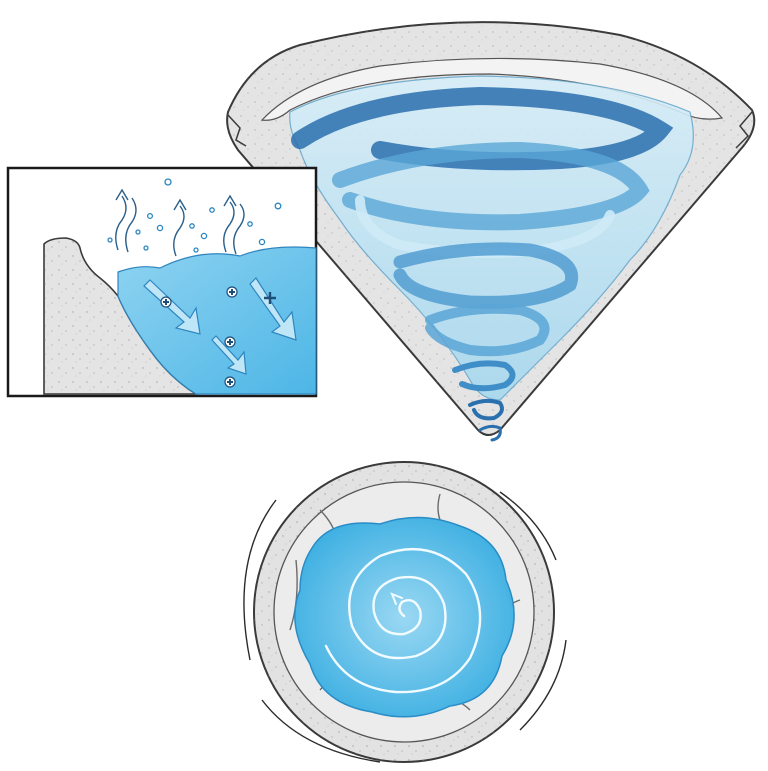 The height and width of the screenshot is (771, 768). I want to click on cone-inner-rim, so click(492, 89).